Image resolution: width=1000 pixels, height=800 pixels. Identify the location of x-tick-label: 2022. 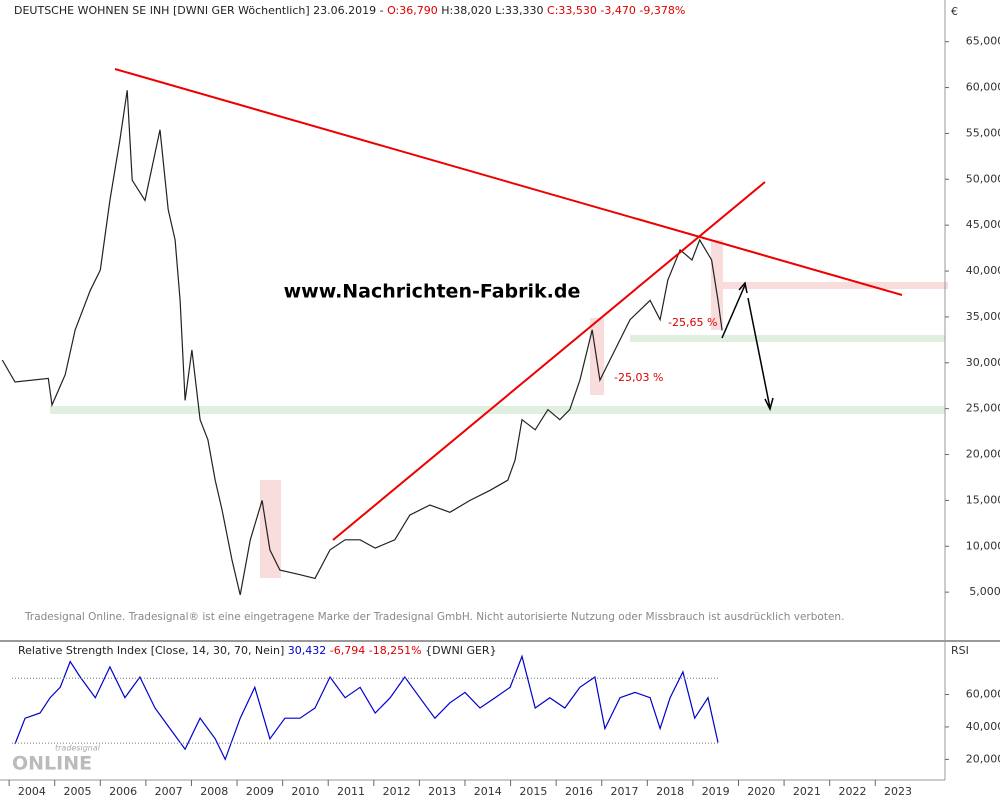
(852, 791).